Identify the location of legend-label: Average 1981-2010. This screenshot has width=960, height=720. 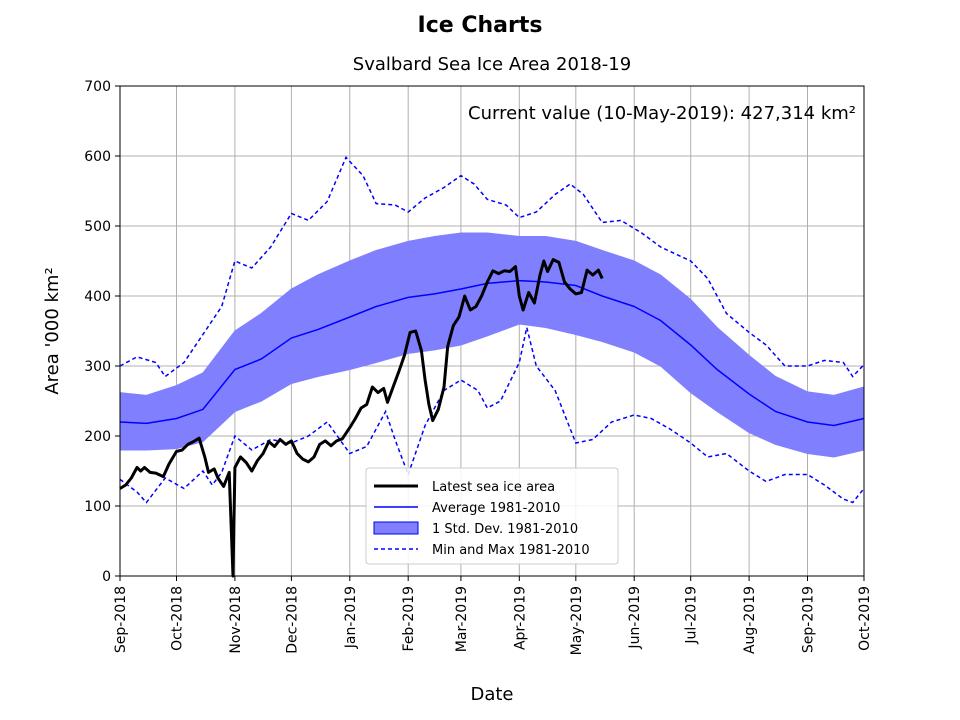
(496, 508).